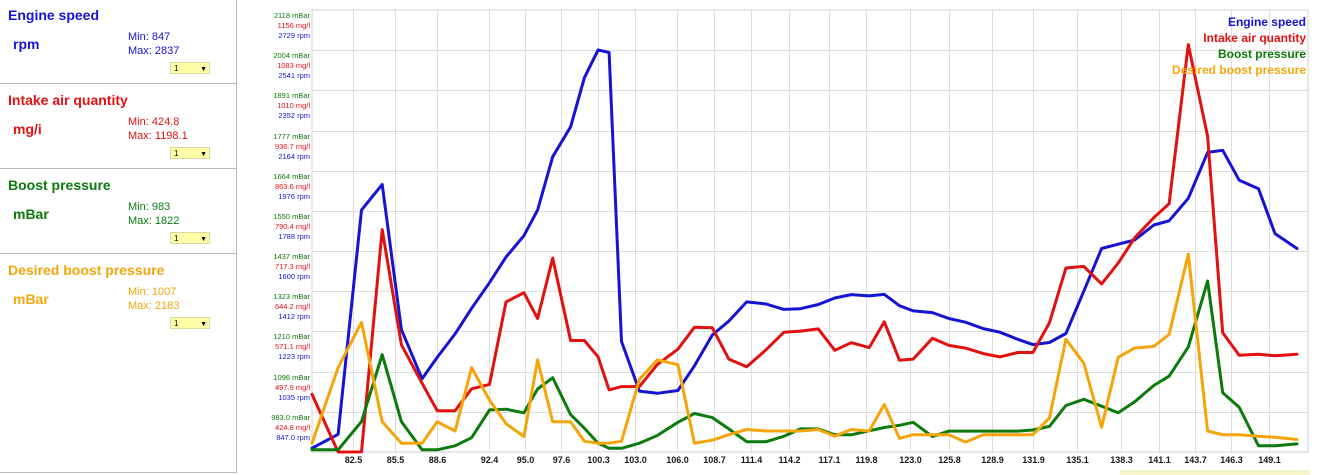  I want to click on y-tick-label: 1788 rpm, so click(294, 236).